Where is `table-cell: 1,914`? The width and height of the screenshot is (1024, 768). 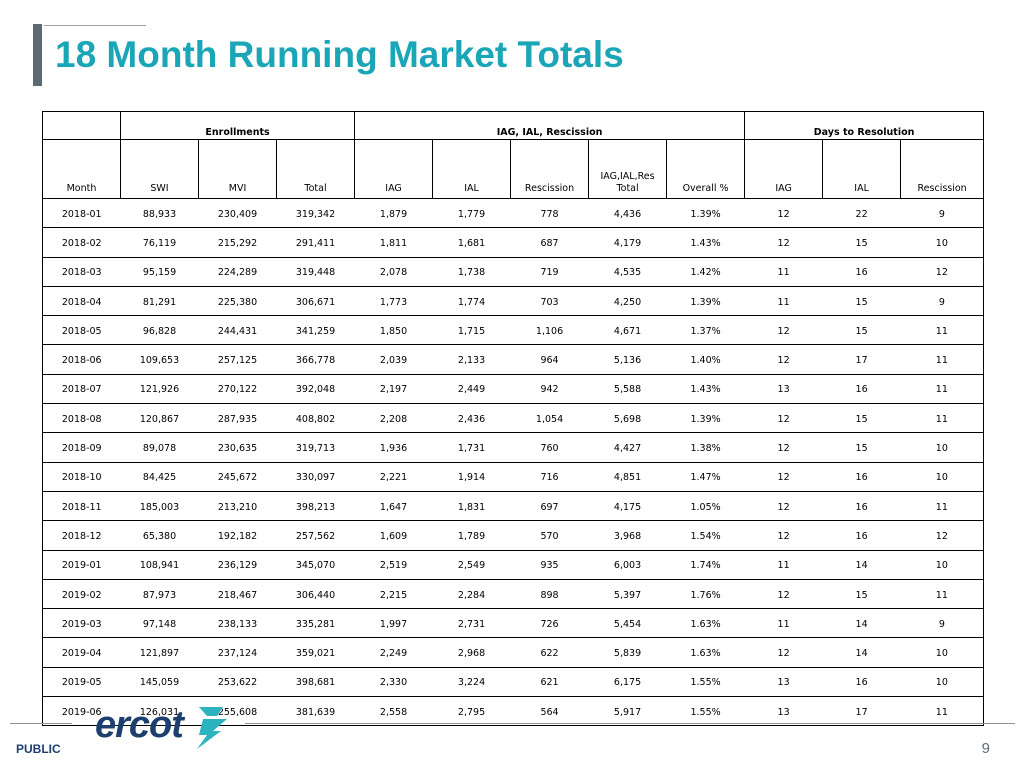 table-cell: 1,914 is located at coordinates (471, 477).